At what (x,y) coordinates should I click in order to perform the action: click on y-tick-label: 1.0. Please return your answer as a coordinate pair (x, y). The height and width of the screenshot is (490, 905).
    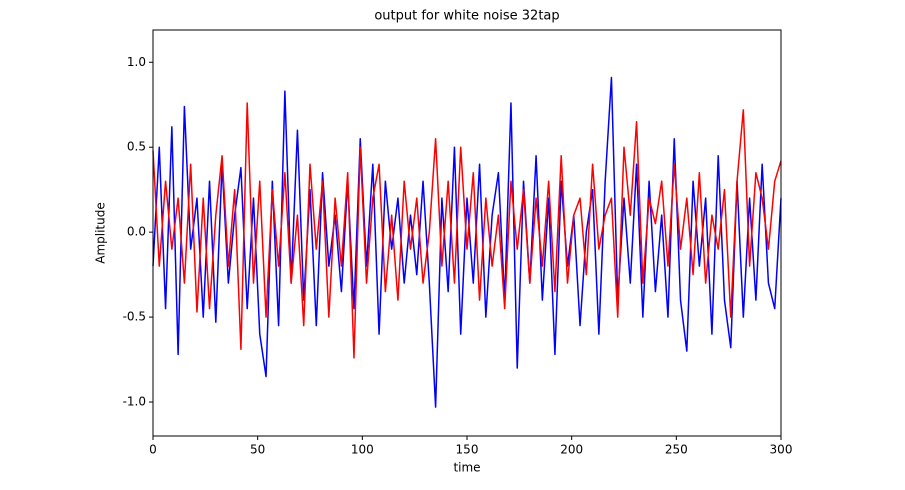
    Looking at the image, I should click on (136, 62).